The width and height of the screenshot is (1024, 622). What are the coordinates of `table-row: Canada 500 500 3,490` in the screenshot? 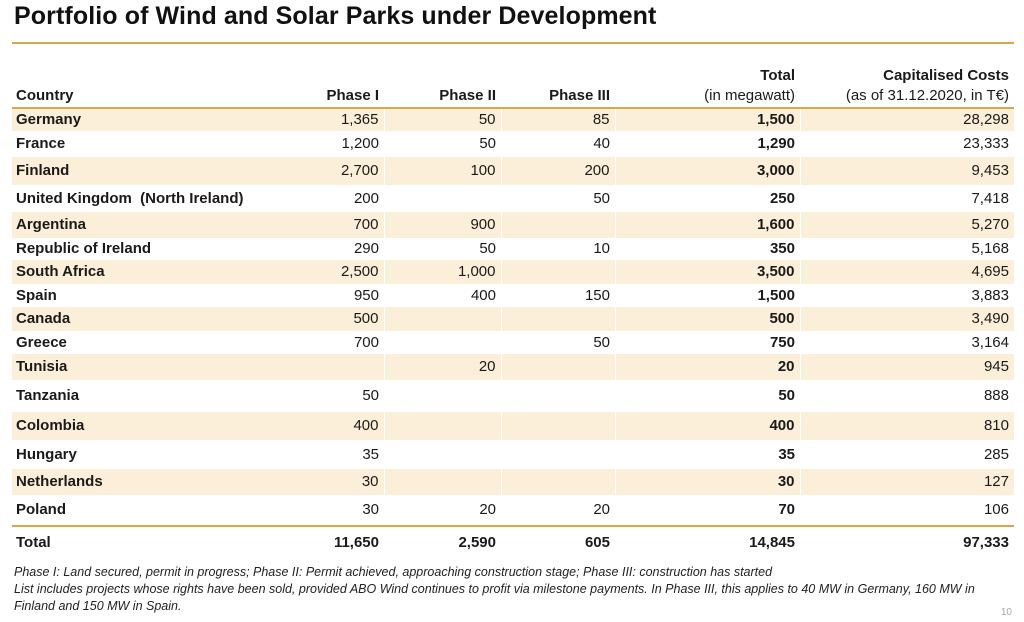 It's located at (513, 319).